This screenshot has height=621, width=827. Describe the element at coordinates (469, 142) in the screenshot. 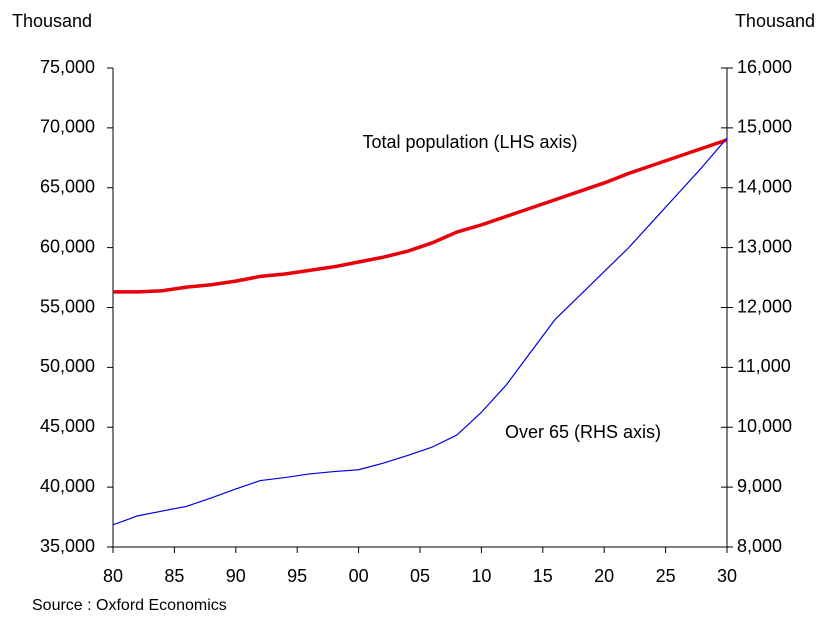

I see `series-label: Total population (LHS axis)` at that location.